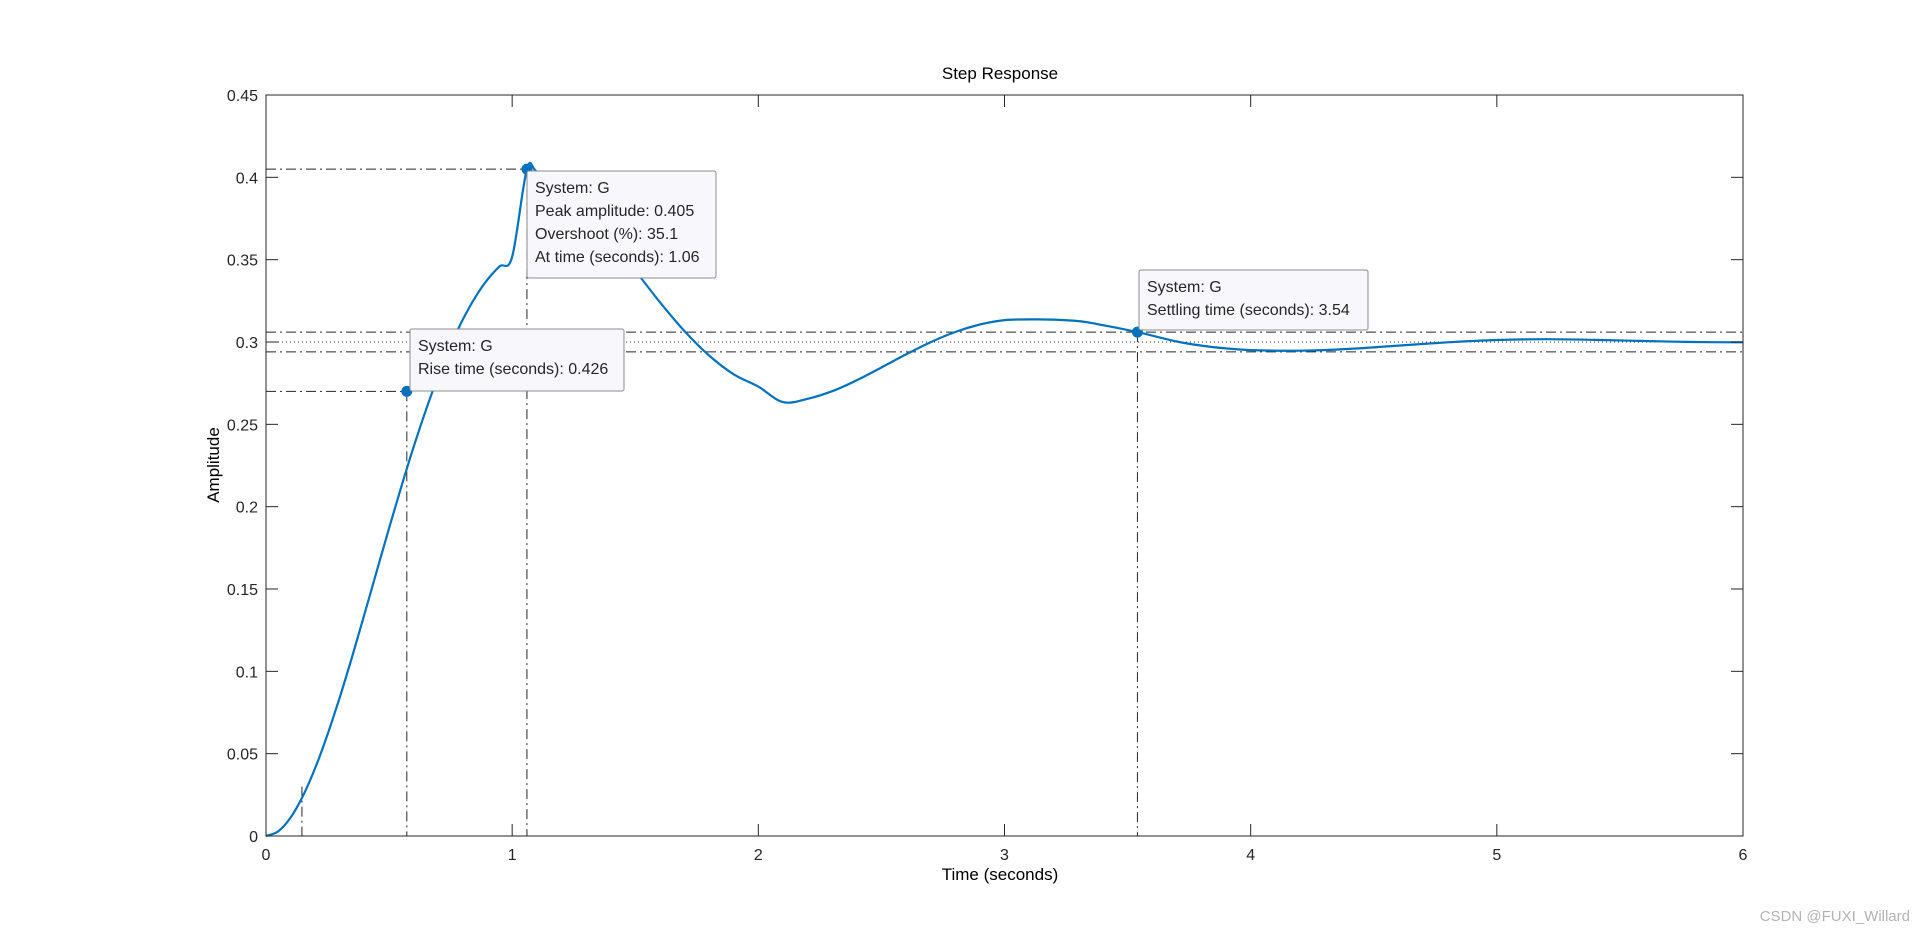 The height and width of the screenshot is (937, 1920). Describe the element at coordinates (513, 369) in the screenshot. I see `datatip-line: Rise time (seconds): 0.426` at that location.